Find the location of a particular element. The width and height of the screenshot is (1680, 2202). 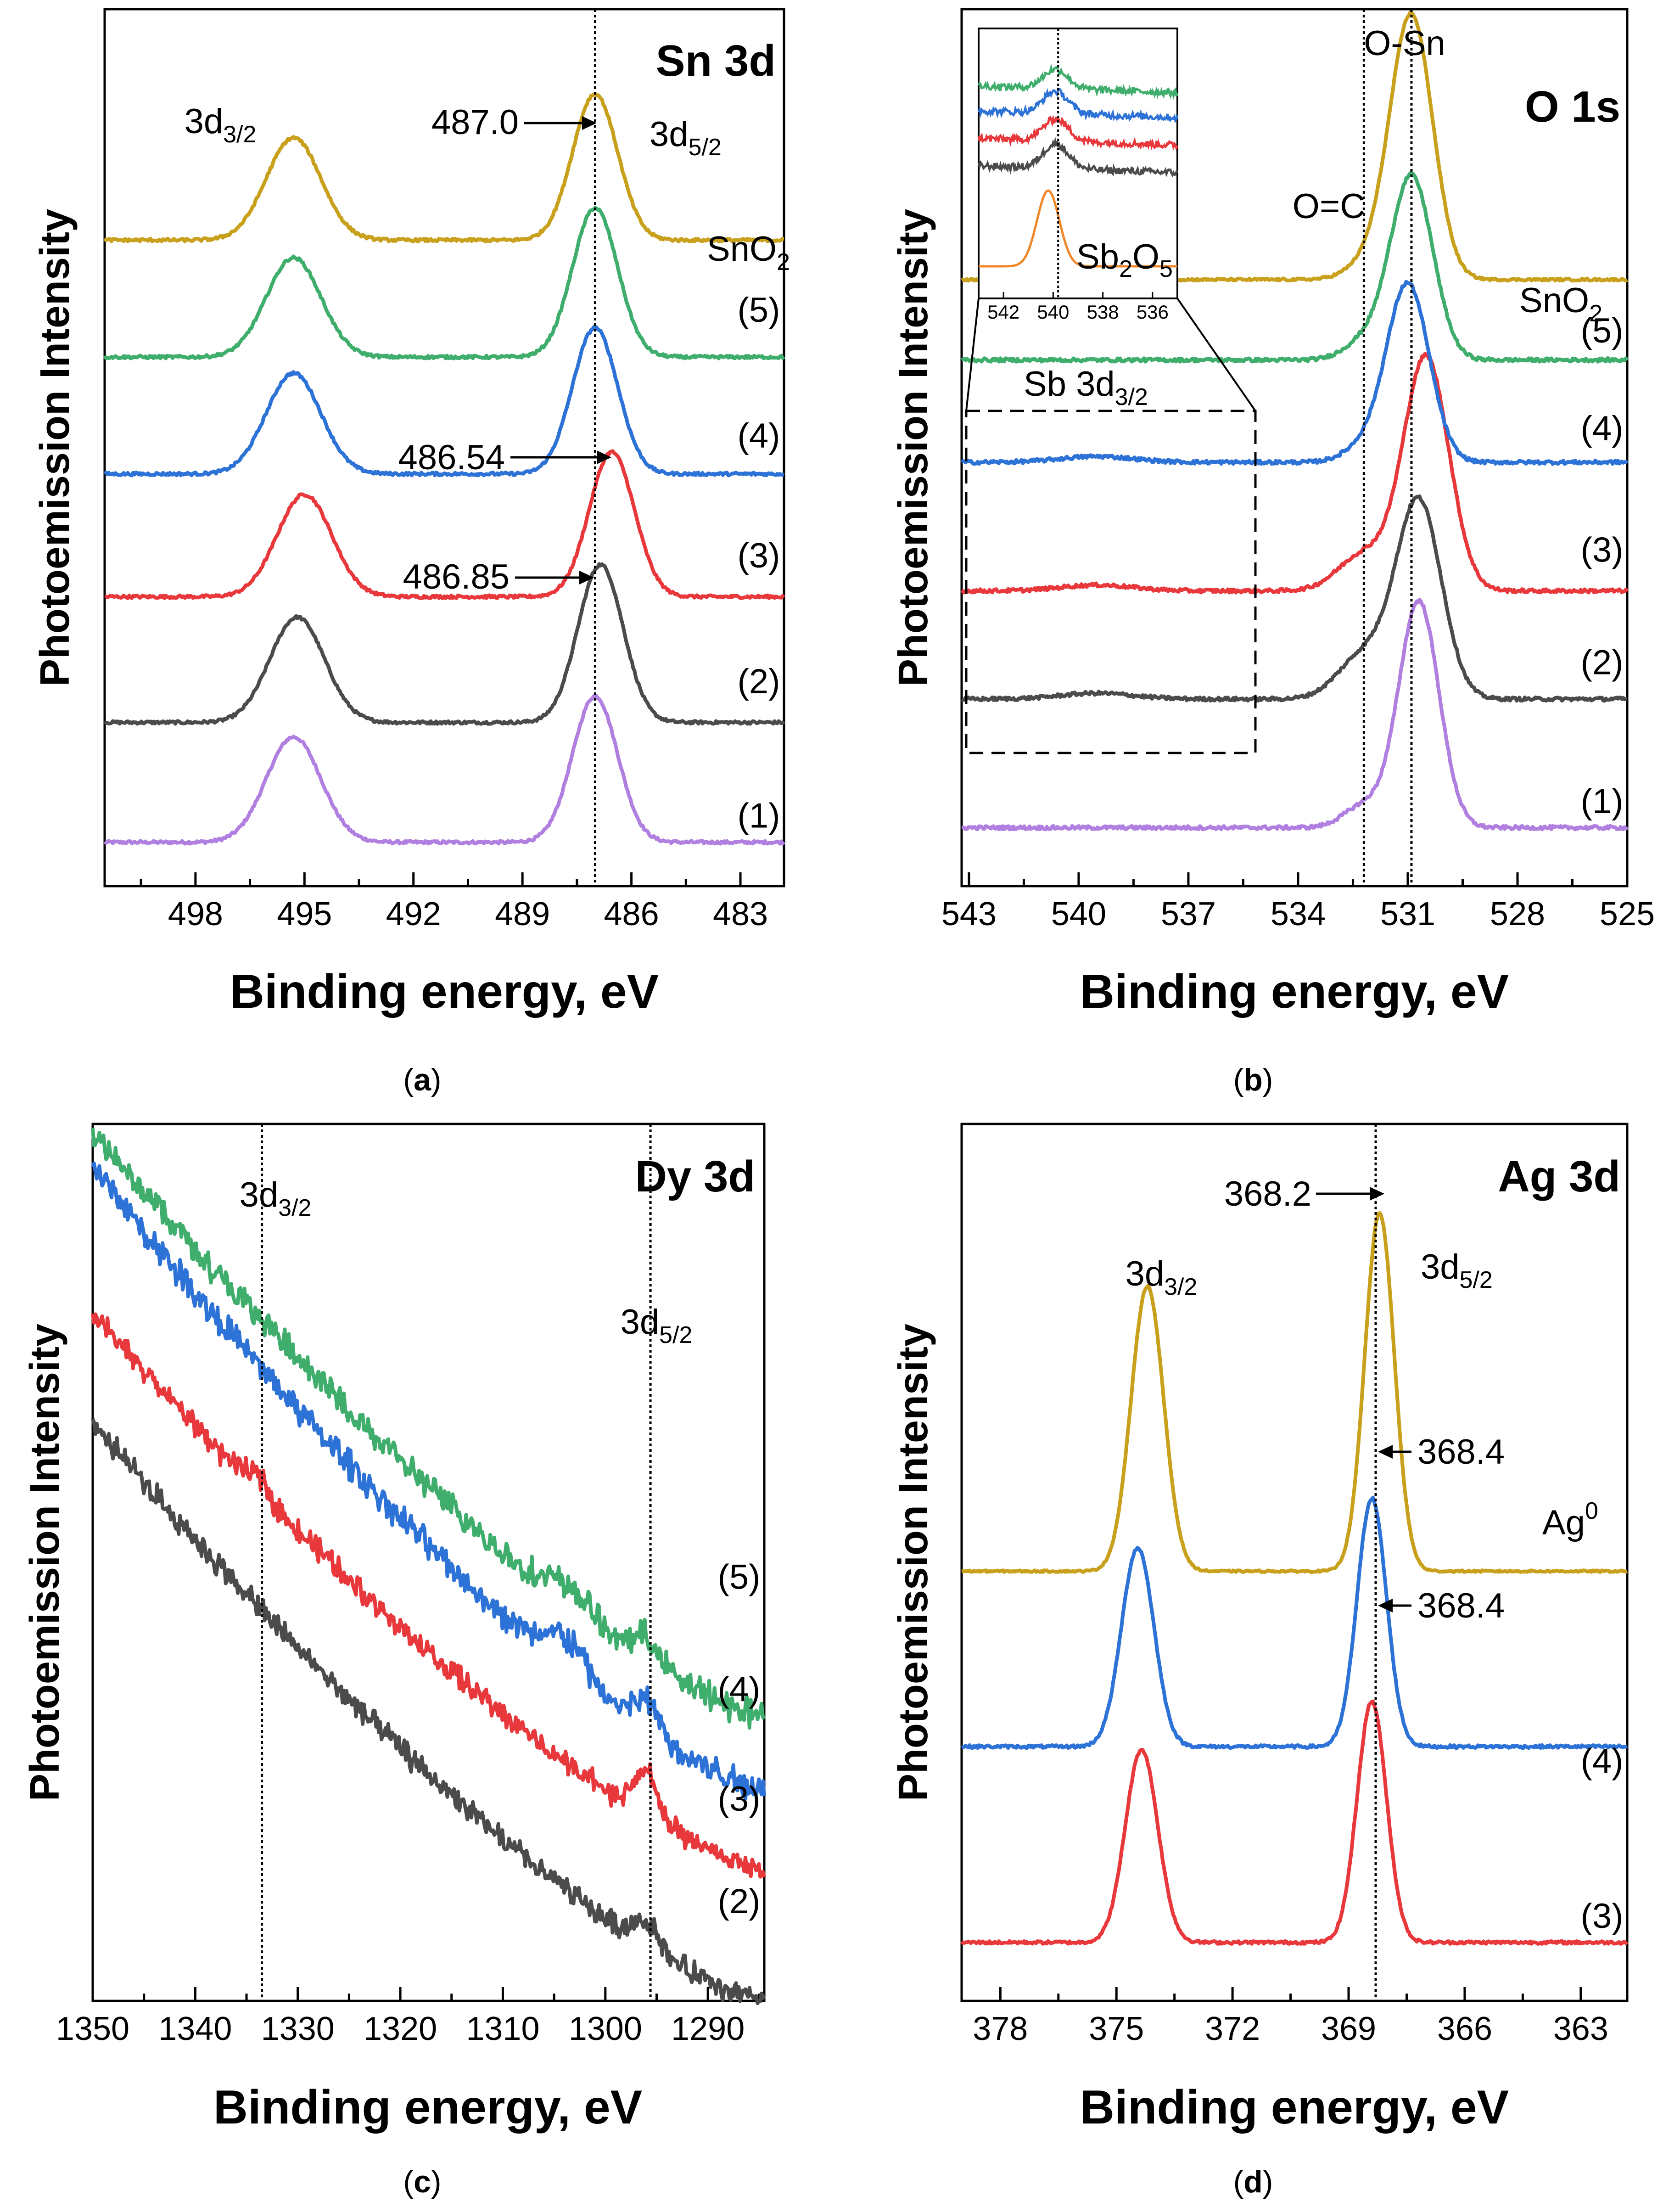

x-tick-label: 540 is located at coordinates (1078, 914).